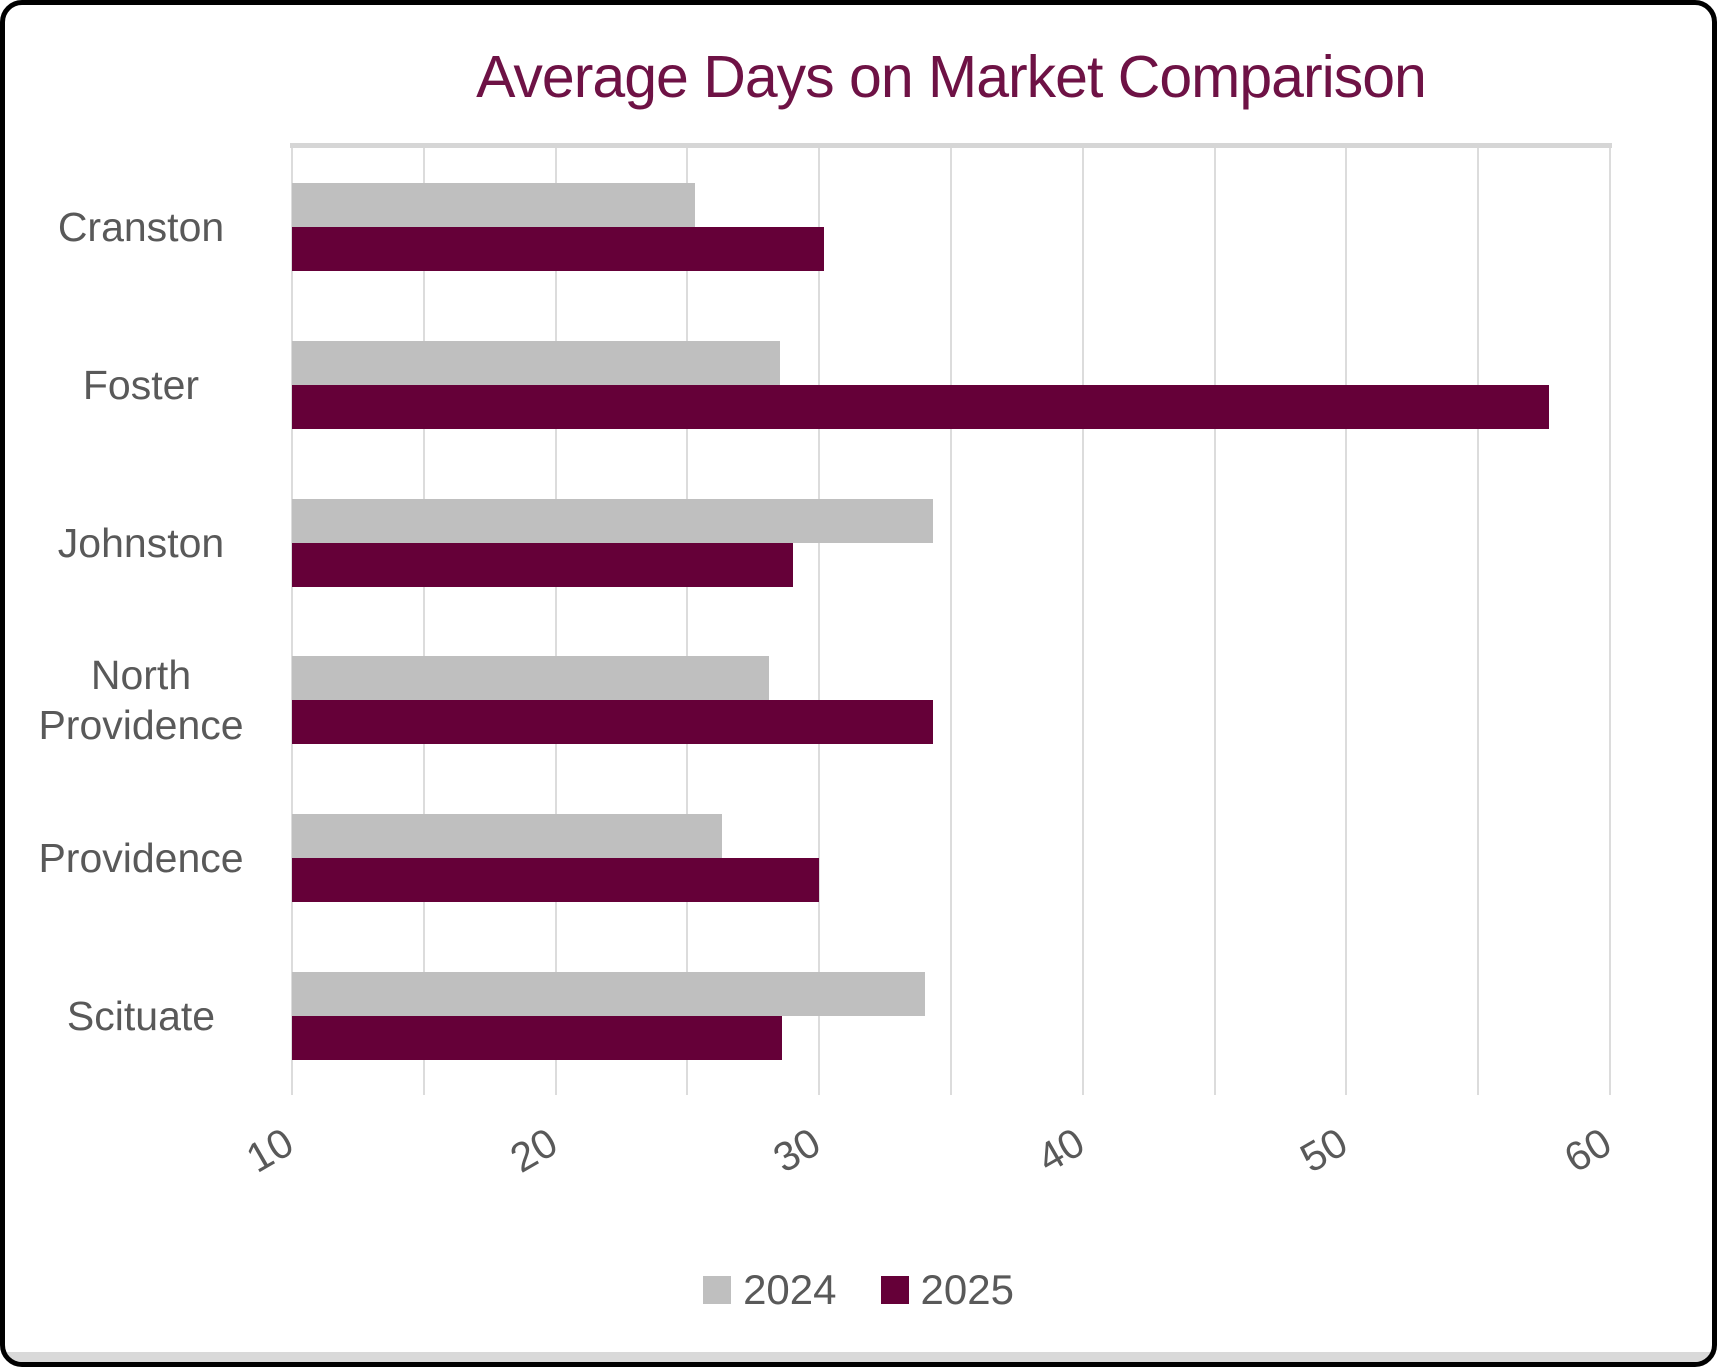 This screenshot has width=1717, height=1367. Describe the element at coordinates (141, 542) in the screenshot. I see `category-label: Johnston` at that location.